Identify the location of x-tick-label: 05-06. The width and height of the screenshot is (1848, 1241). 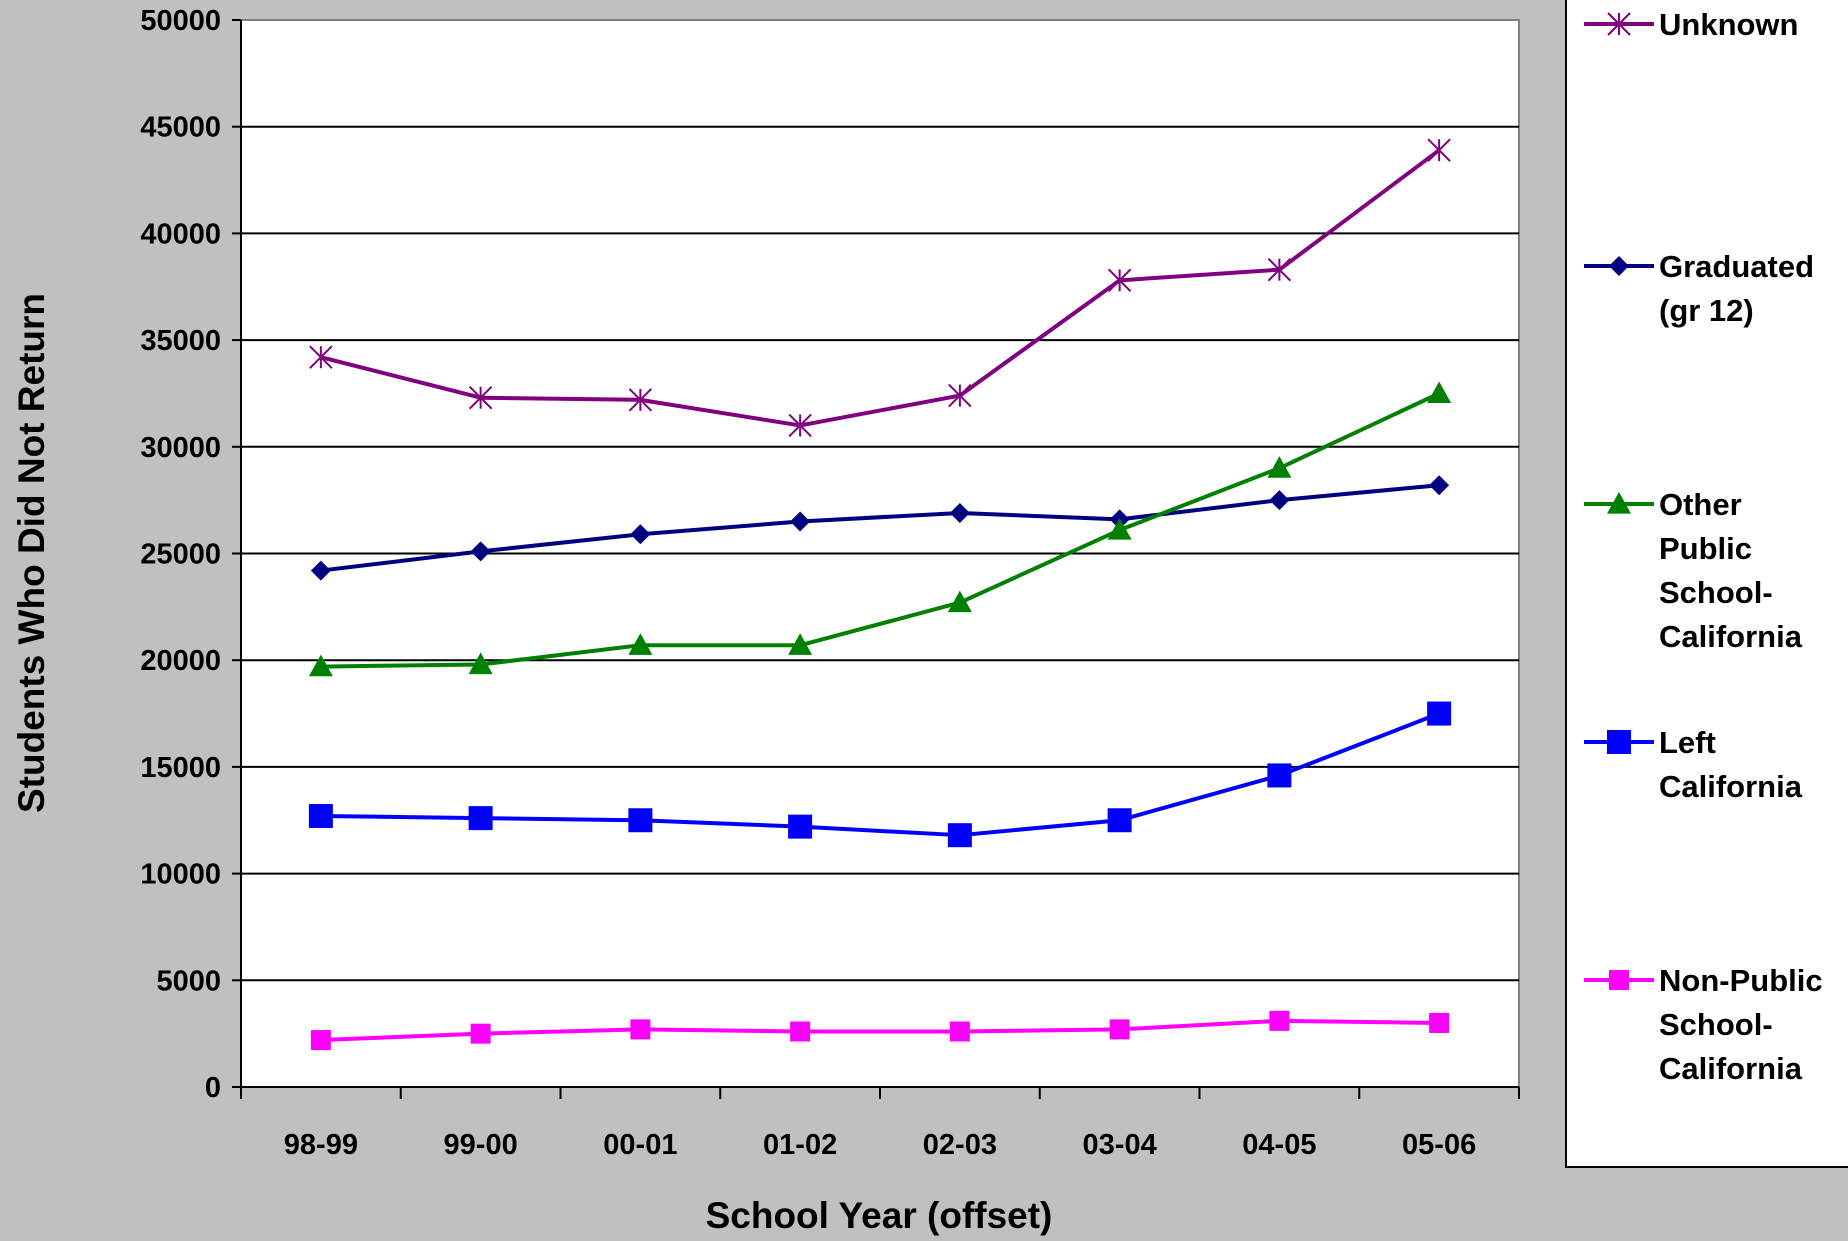
(1439, 1145).